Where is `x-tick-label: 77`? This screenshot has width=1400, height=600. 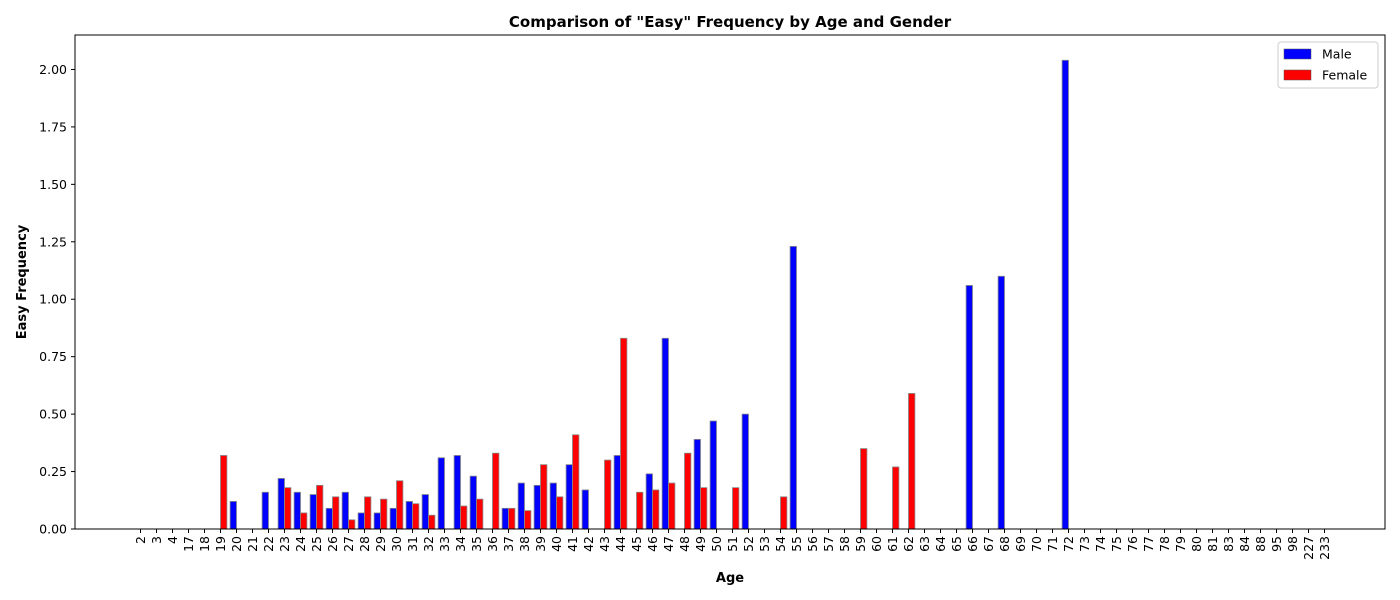 x-tick-label: 77 is located at coordinates (1148, 544).